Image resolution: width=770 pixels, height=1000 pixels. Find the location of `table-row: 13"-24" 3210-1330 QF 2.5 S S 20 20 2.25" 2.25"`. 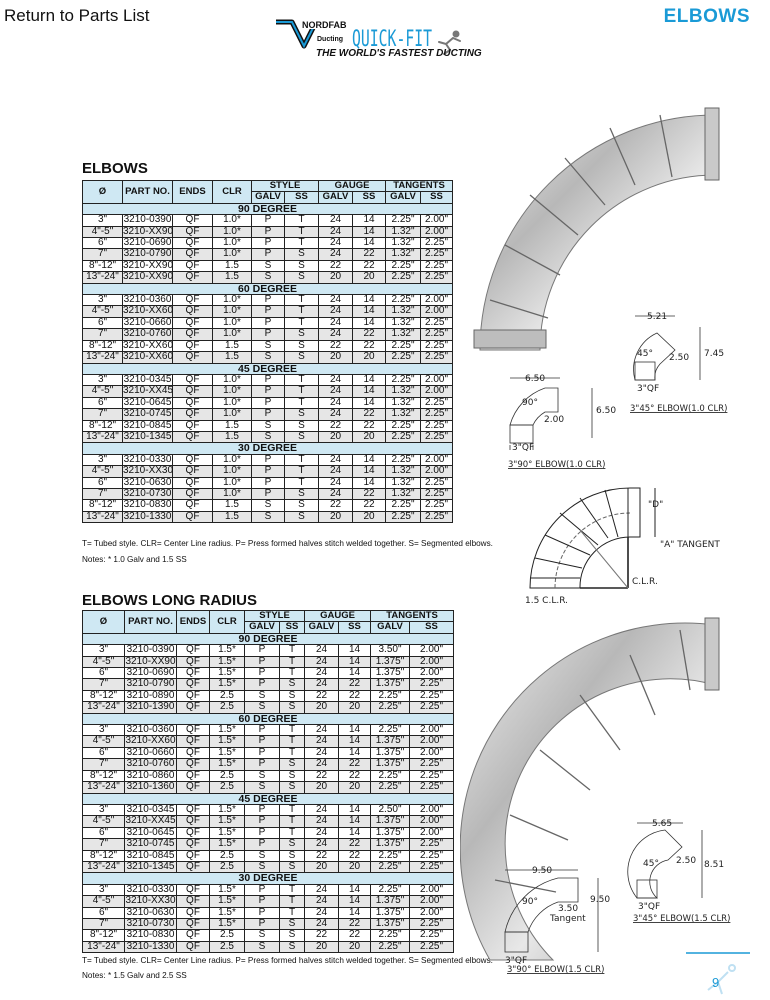

table-row: 13"-24" 3210-1330 QF 2.5 S S 20 20 2.25" 2.25" is located at coordinates (268, 947).